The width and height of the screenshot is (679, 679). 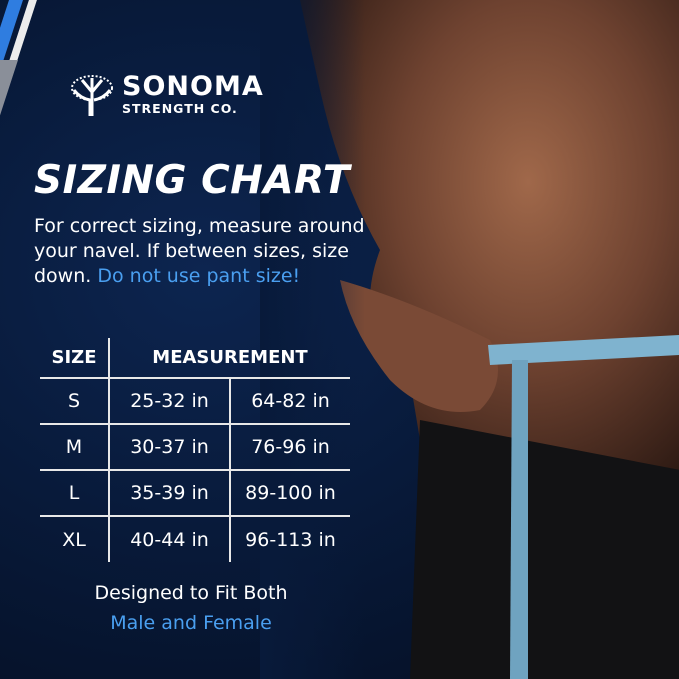 I want to click on decorative-stripe-gray, so click(x=9, y=140).